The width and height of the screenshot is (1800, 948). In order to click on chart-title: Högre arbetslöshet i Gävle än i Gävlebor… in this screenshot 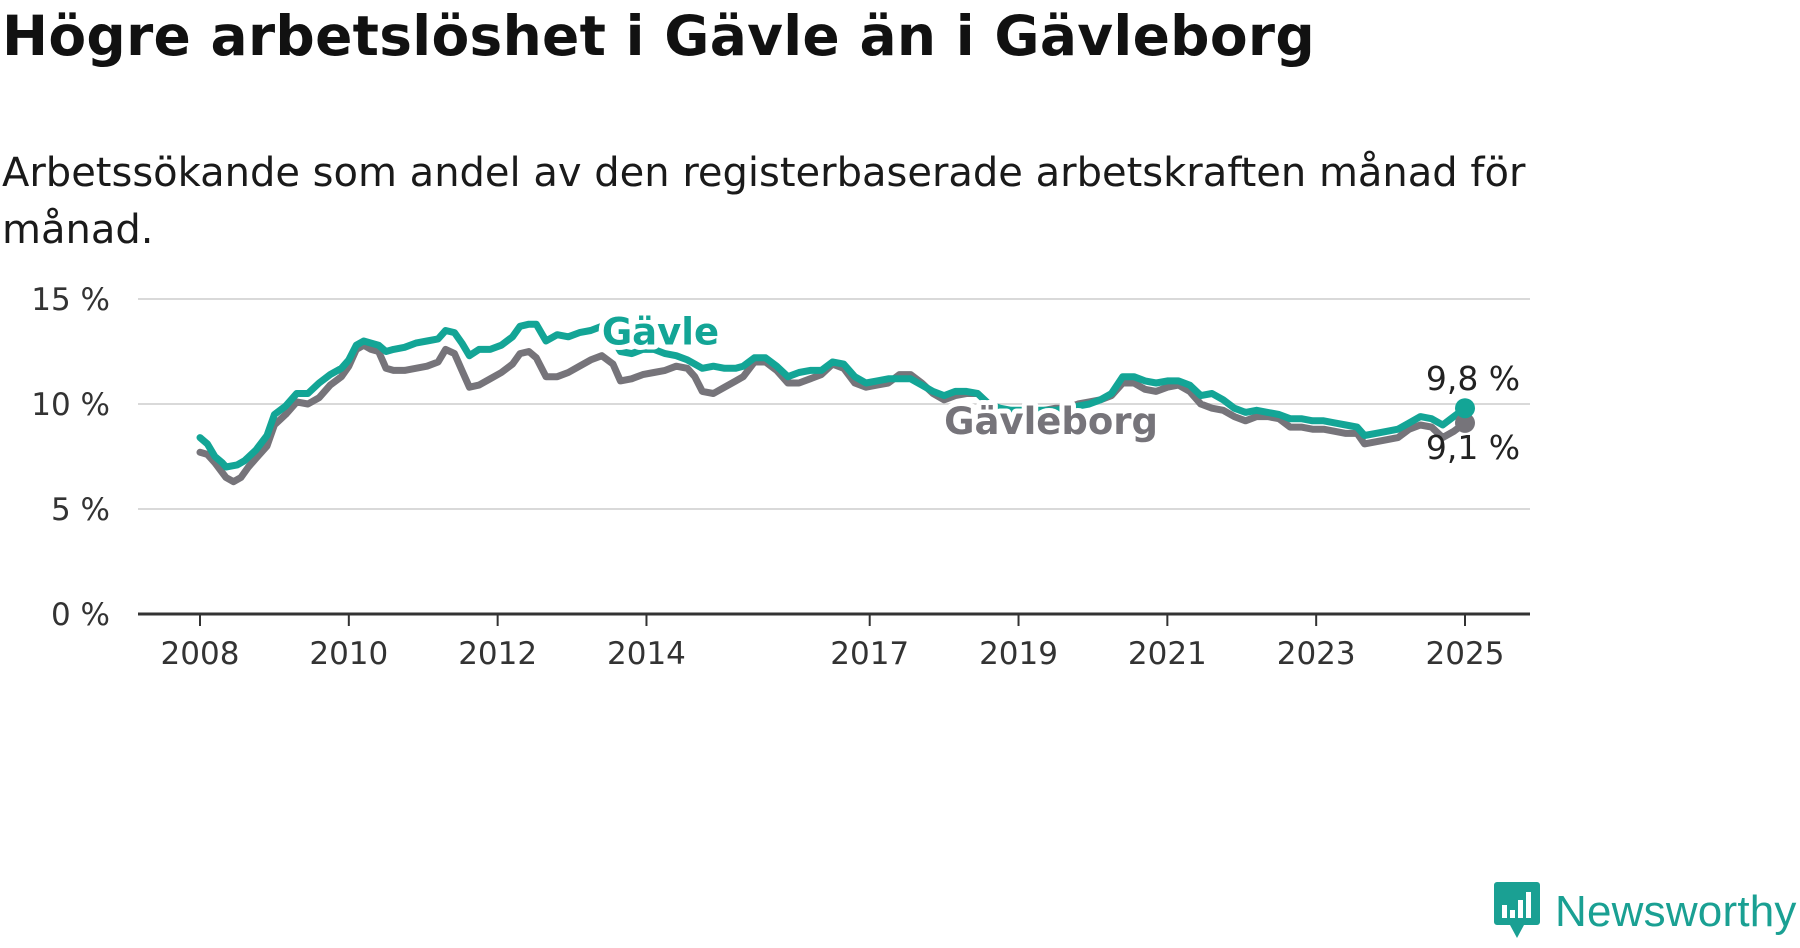, I will do `click(659, 36)`.